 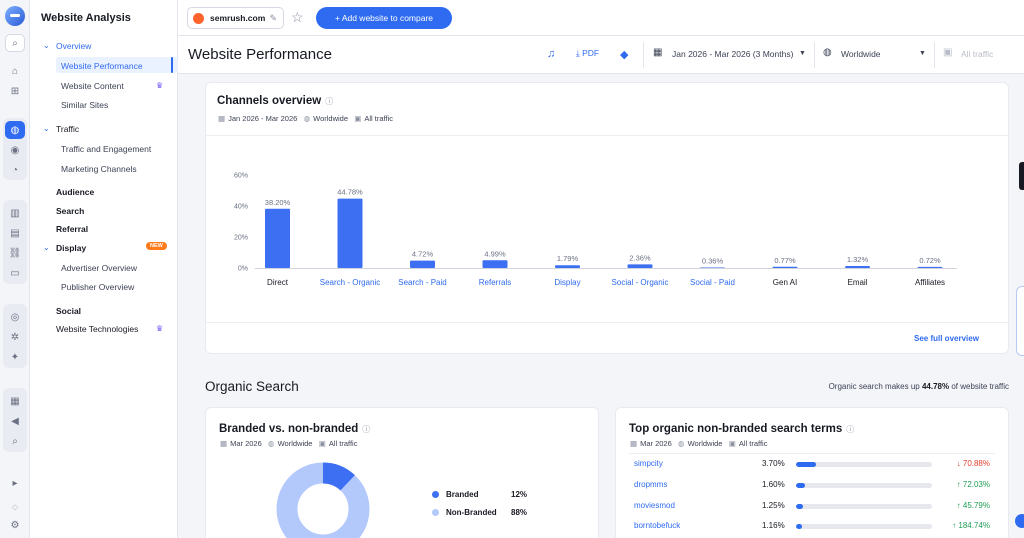 What do you see at coordinates (858, 259) in the screenshot?
I see `bar-value-label: 1.32%` at bounding box center [858, 259].